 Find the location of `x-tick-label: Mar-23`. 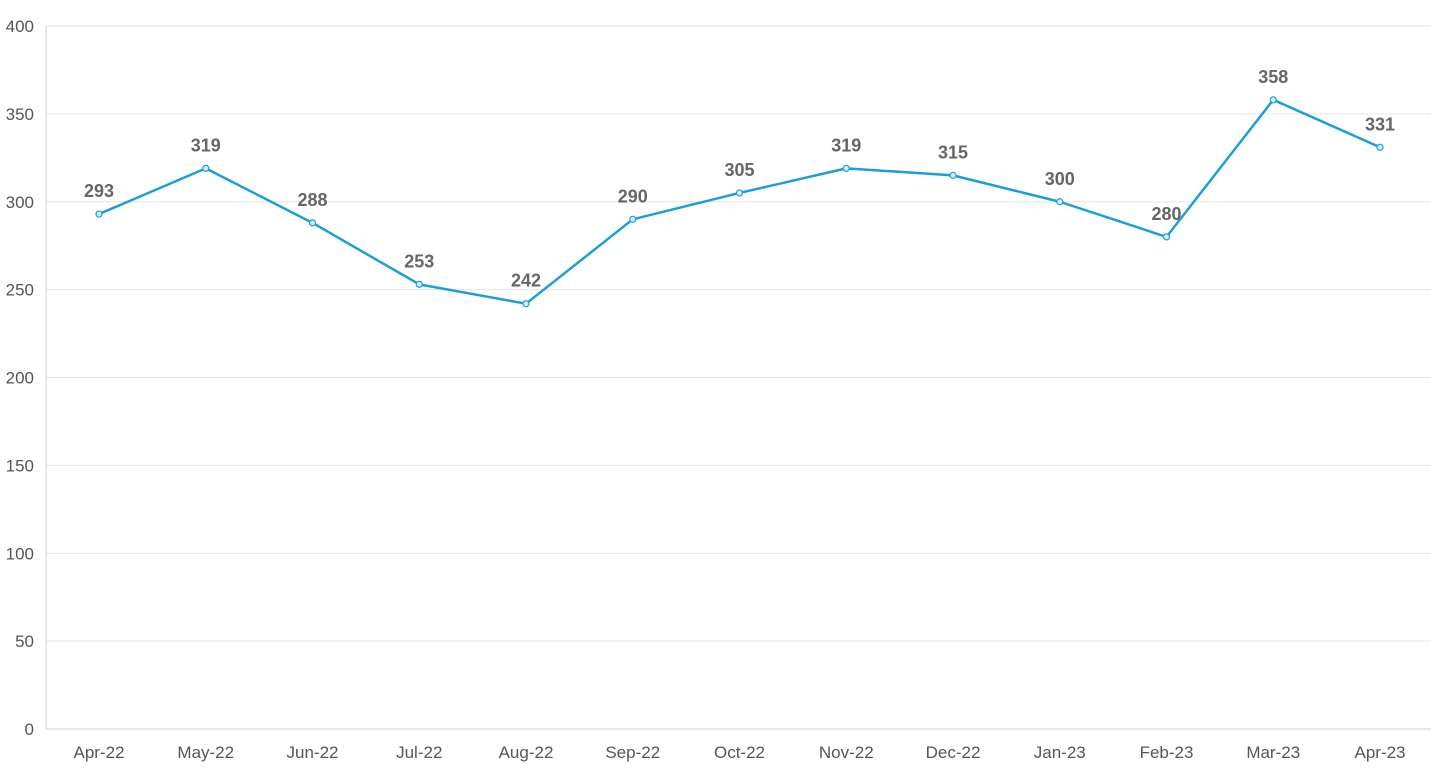

x-tick-label: Mar-23 is located at coordinates (1273, 752).